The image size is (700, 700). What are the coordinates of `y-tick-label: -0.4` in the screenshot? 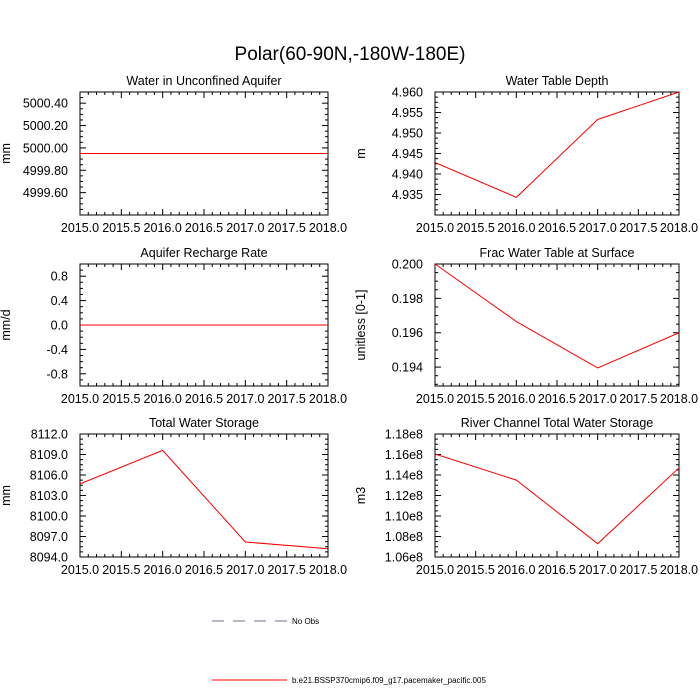 It's located at (57, 350).